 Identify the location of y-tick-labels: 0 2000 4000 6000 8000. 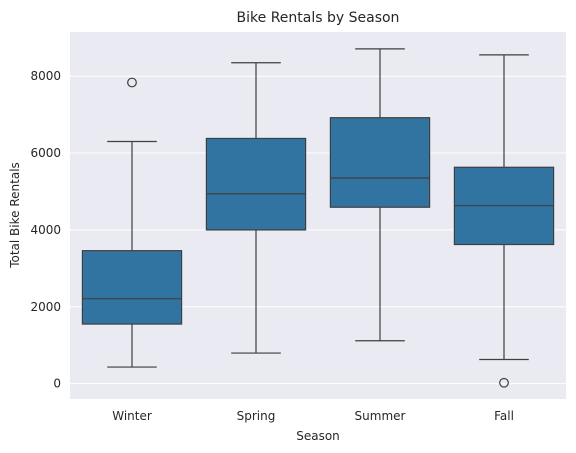
(45, 229).